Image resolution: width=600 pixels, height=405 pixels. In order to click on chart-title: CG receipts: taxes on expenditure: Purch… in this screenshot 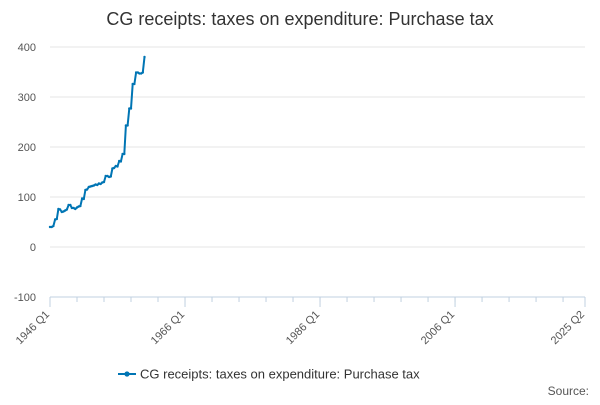, I will do `click(299, 19)`.